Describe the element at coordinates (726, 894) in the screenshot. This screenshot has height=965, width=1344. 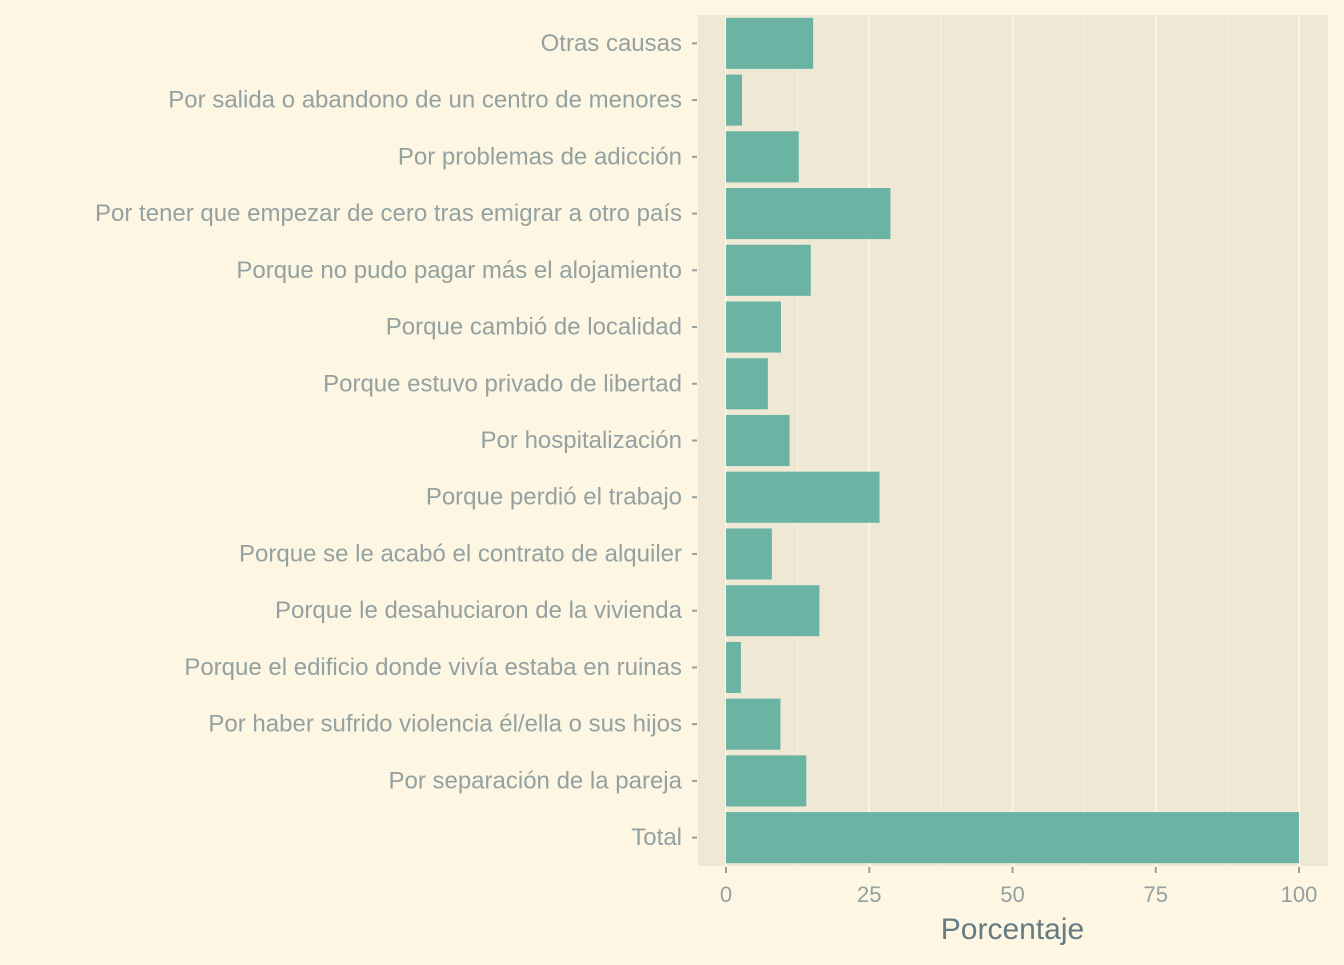
I see `x-tick-label: 0` at that location.